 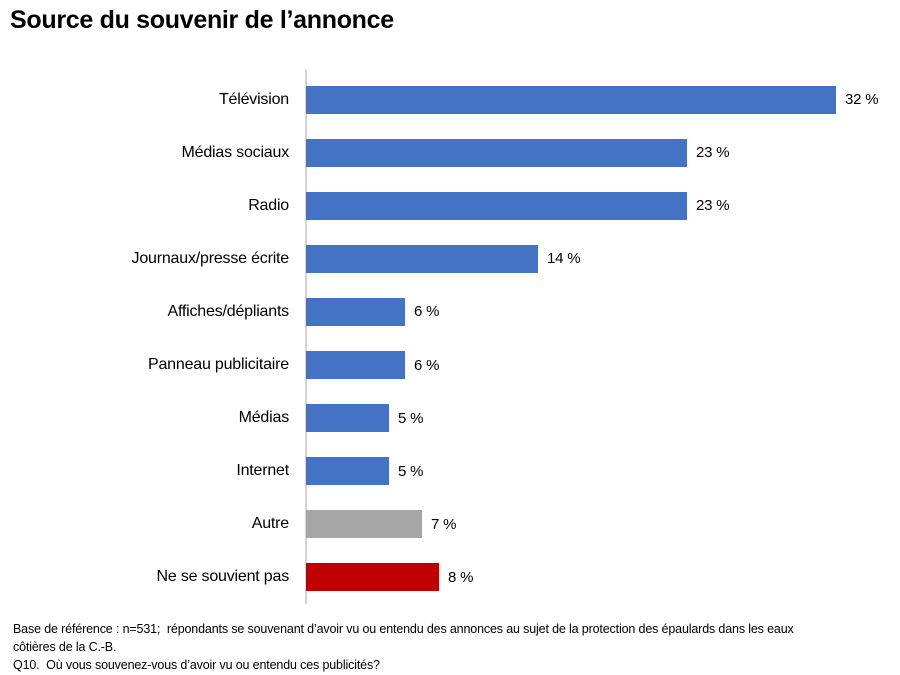 What do you see at coordinates (264, 418) in the screenshot?
I see `category-label: Médias` at bounding box center [264, 418].